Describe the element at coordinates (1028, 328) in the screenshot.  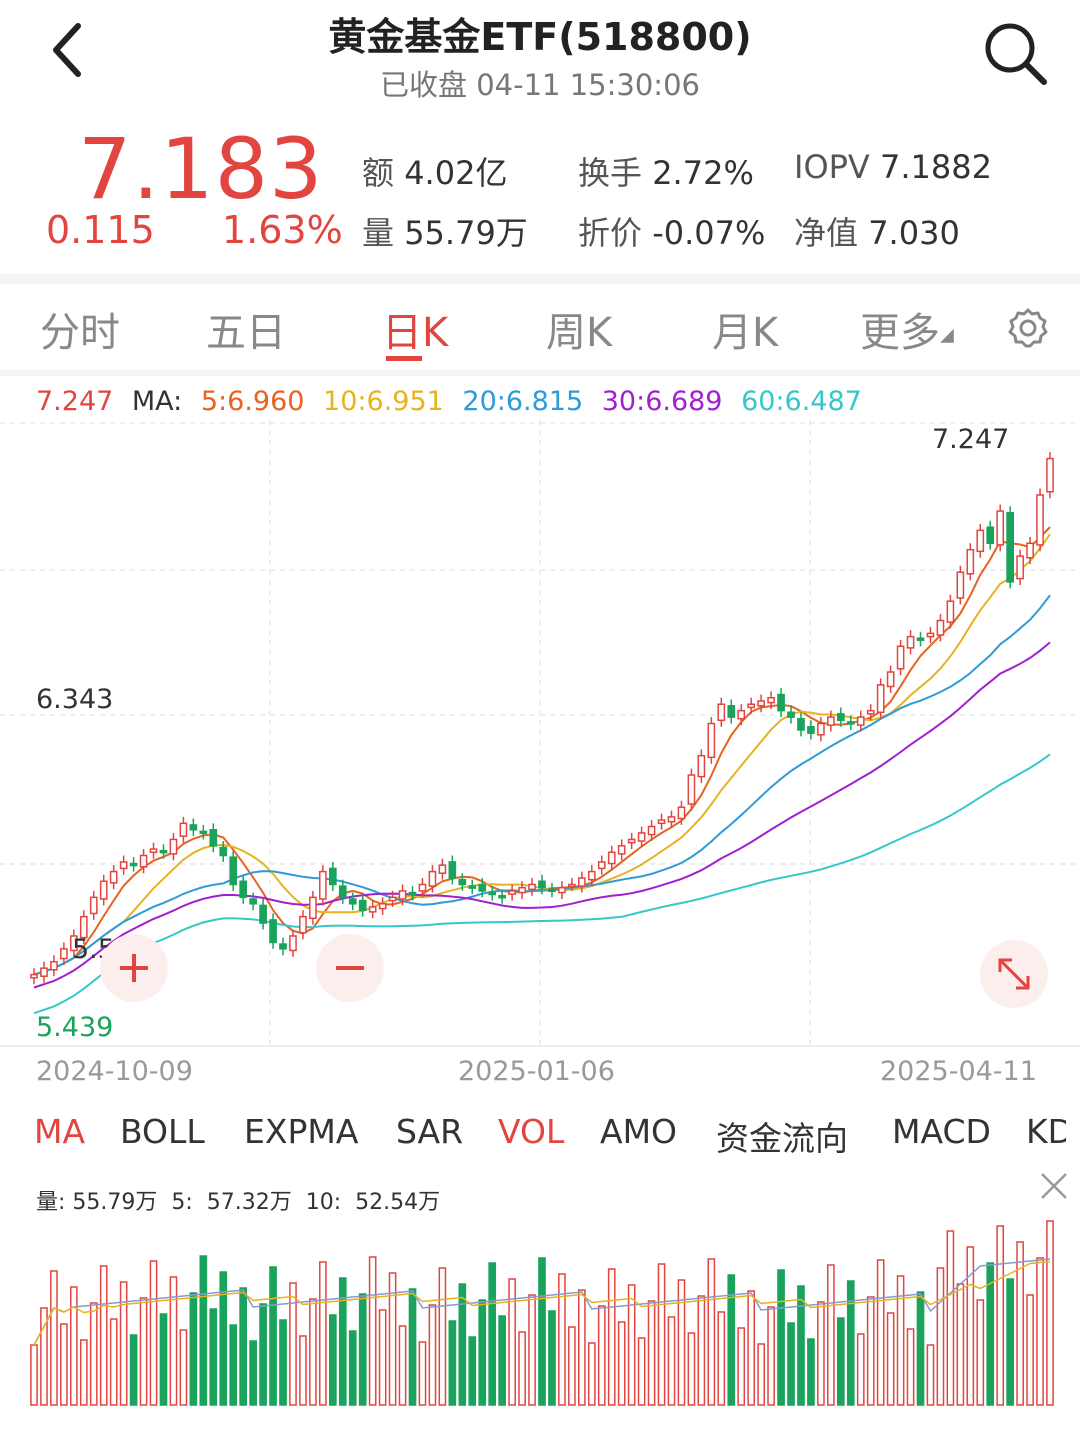
I see `gear-icon` at that location.